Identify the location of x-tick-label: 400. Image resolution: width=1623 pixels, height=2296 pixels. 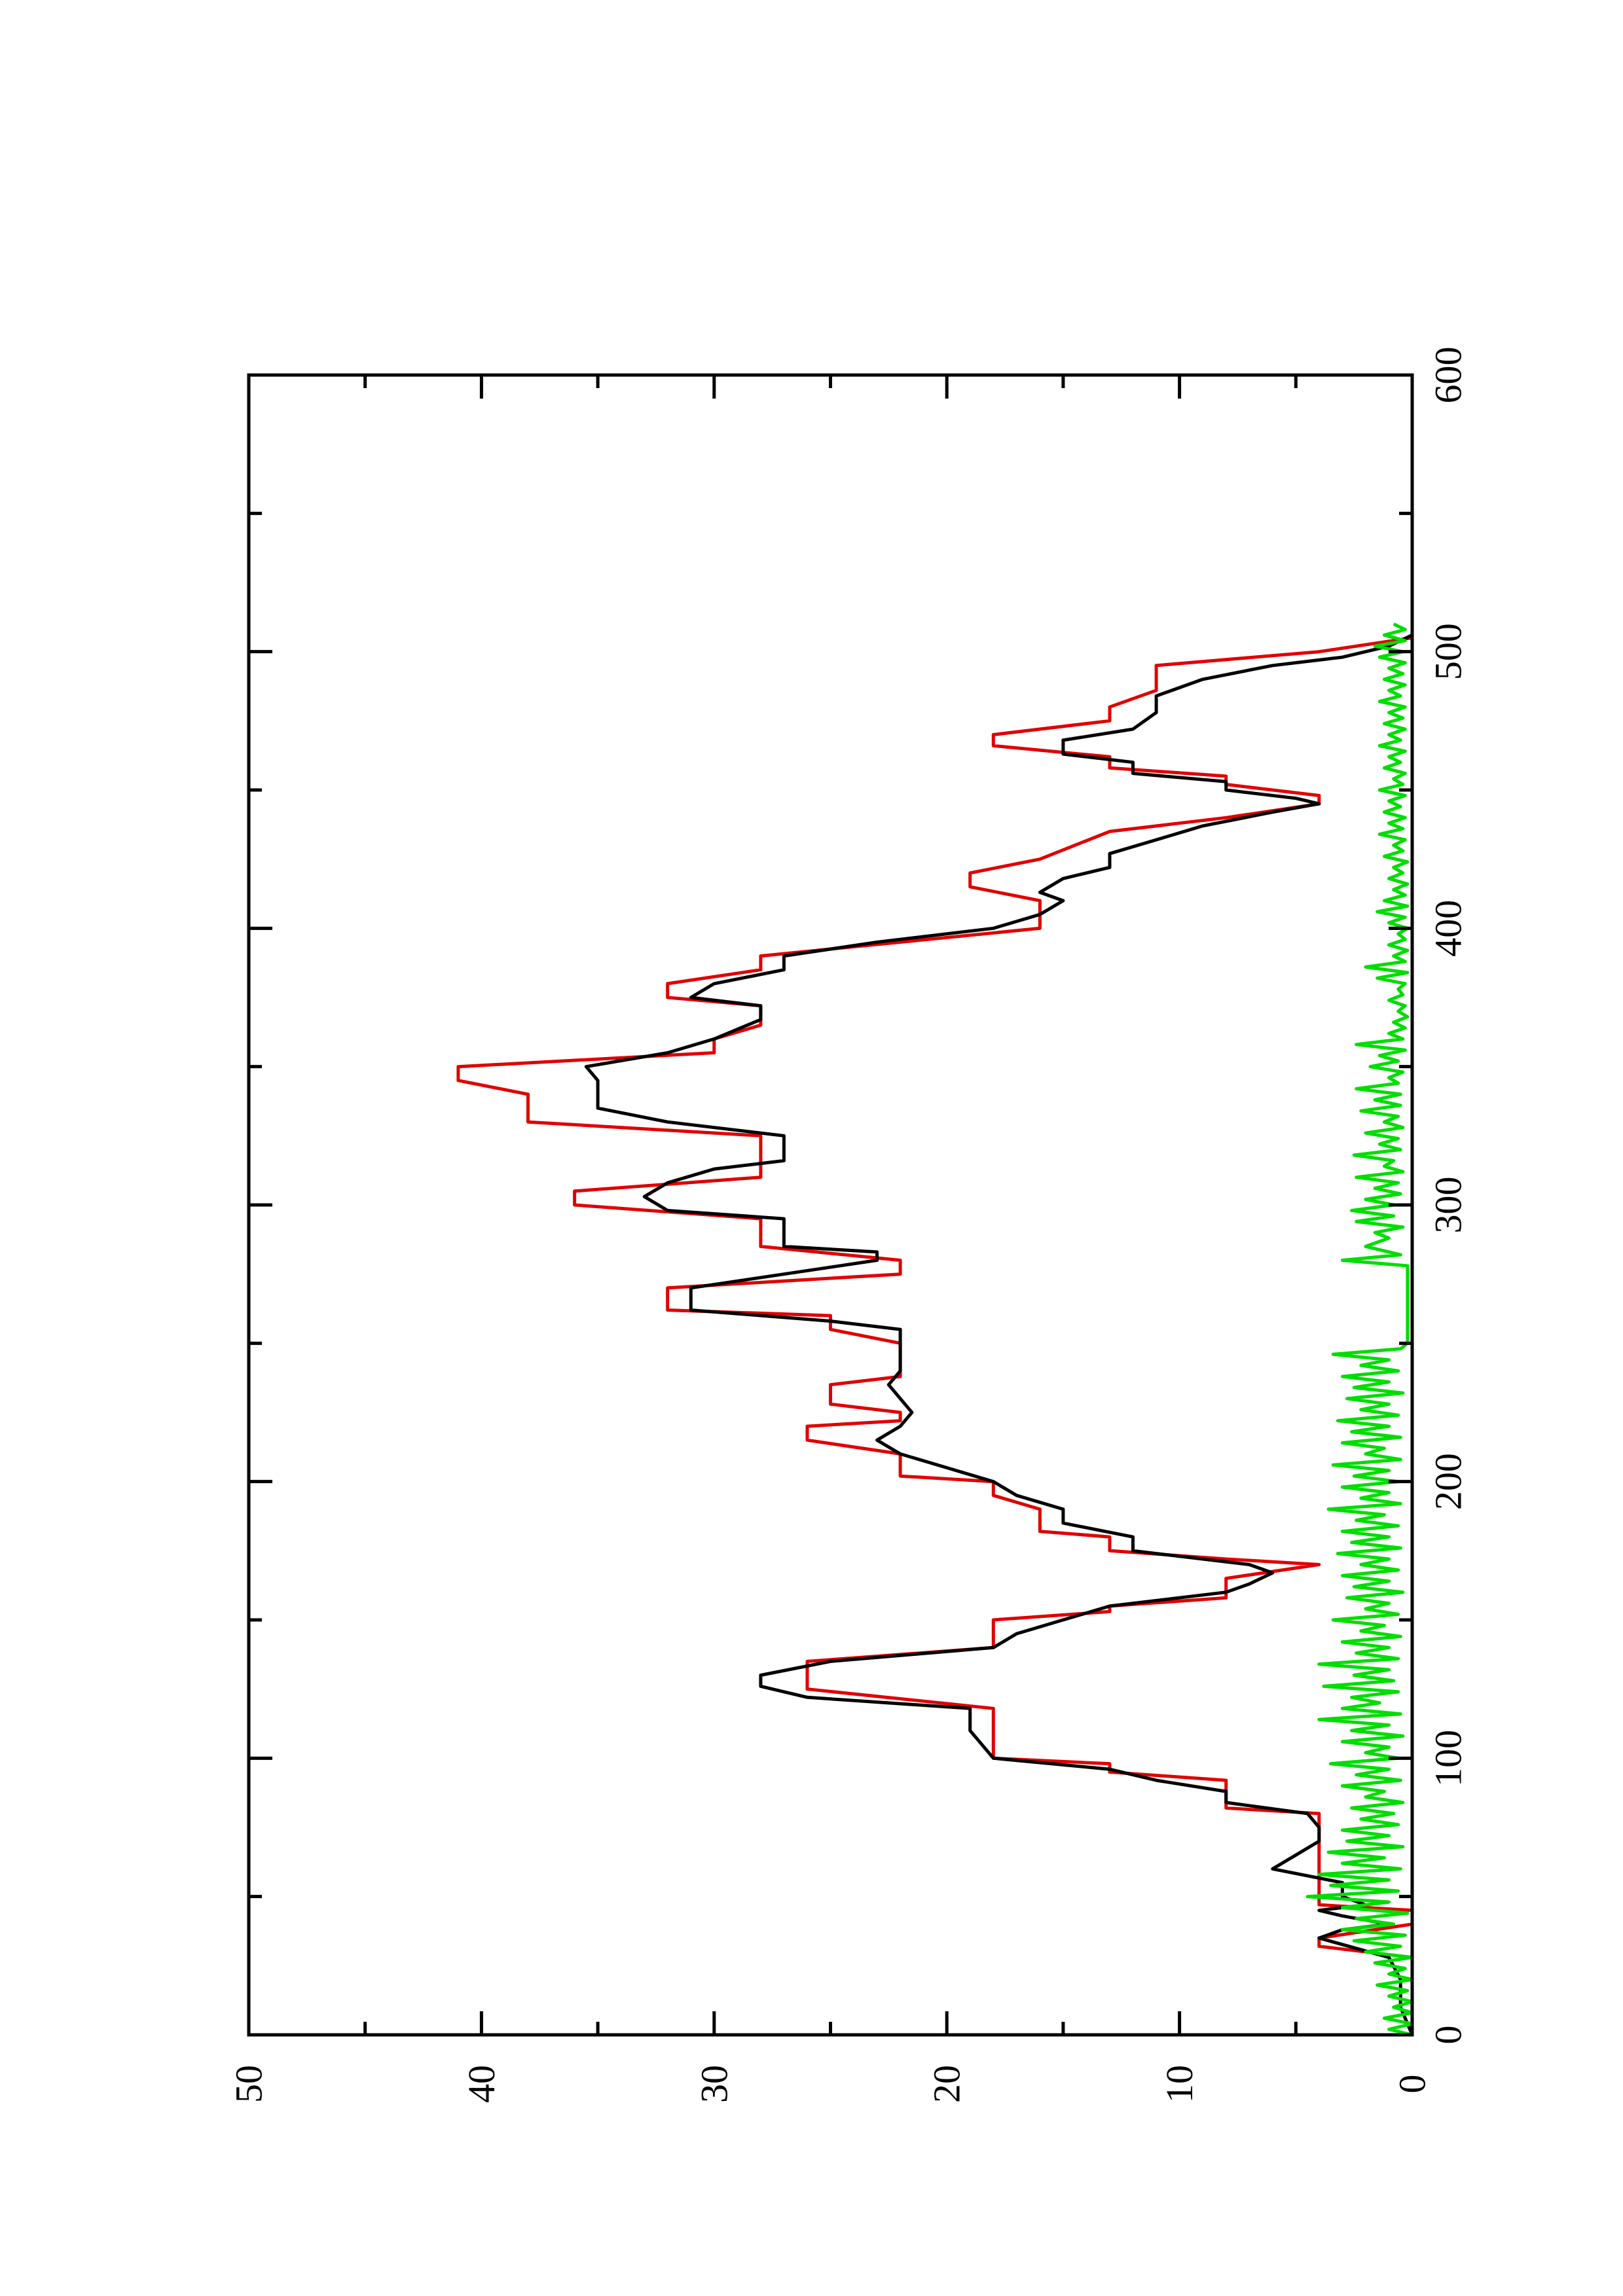
(1448, 928).